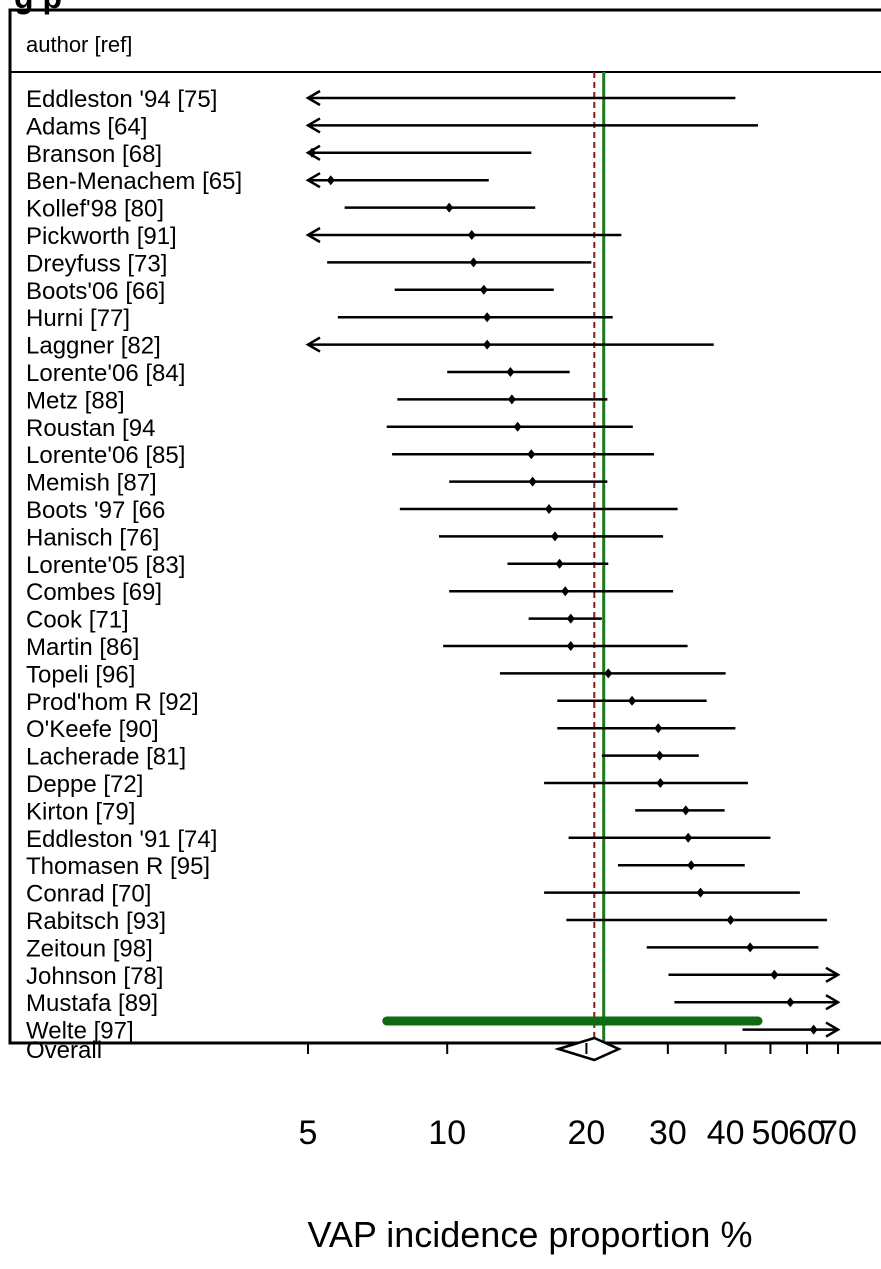  I want to click on study-label: Boots'06 [66], so click(95, 291).